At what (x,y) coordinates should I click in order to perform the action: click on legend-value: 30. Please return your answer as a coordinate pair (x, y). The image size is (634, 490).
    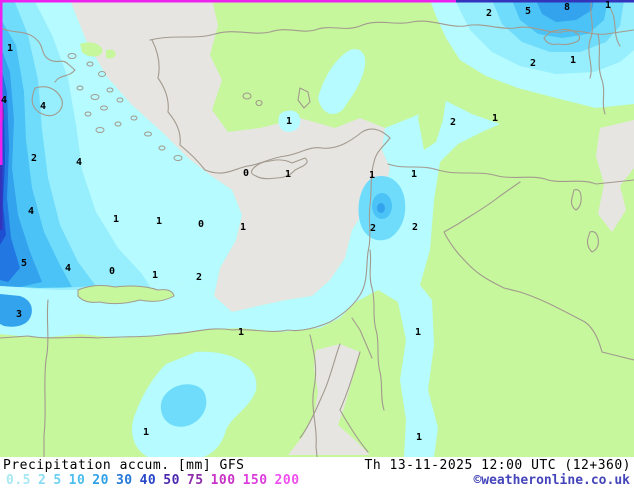
    Looking at the image, I should click on (124, 480).